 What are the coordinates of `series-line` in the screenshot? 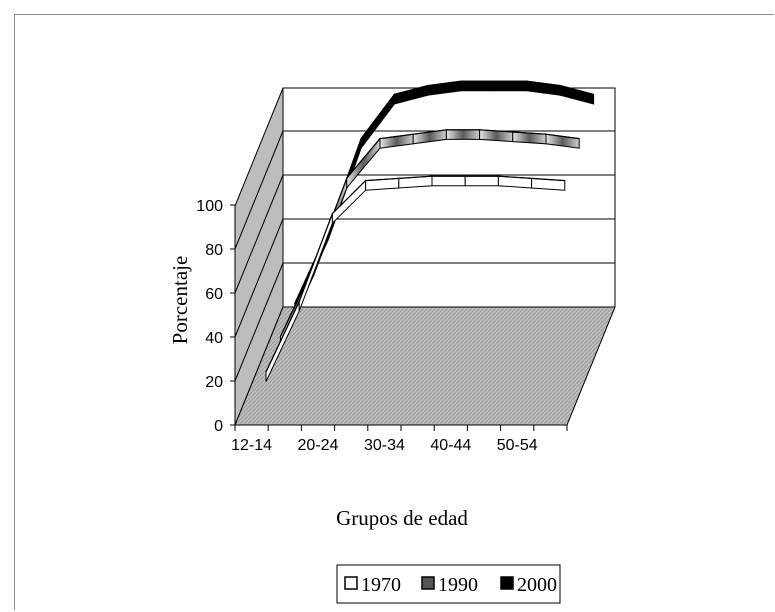 It's located at (415, 274).